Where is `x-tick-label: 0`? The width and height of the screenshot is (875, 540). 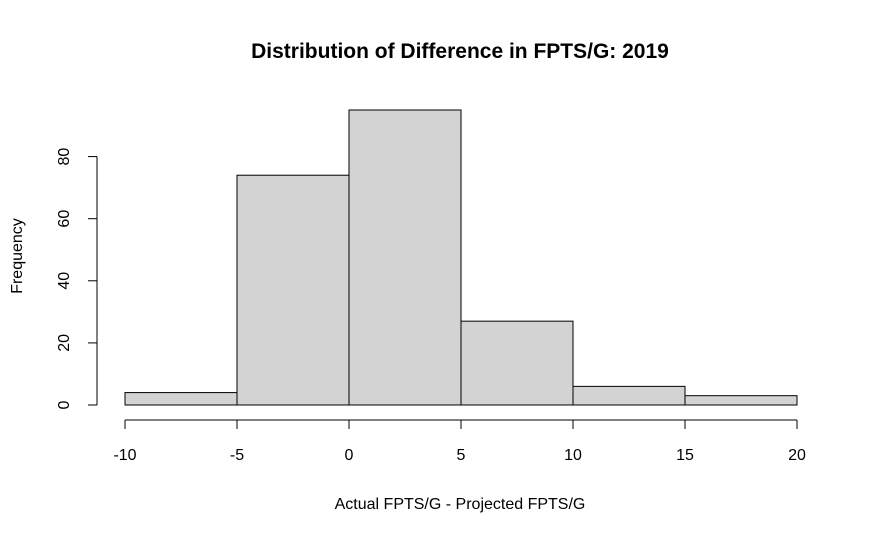
x-tick-label: 0 is located at coordinates (349, 455).